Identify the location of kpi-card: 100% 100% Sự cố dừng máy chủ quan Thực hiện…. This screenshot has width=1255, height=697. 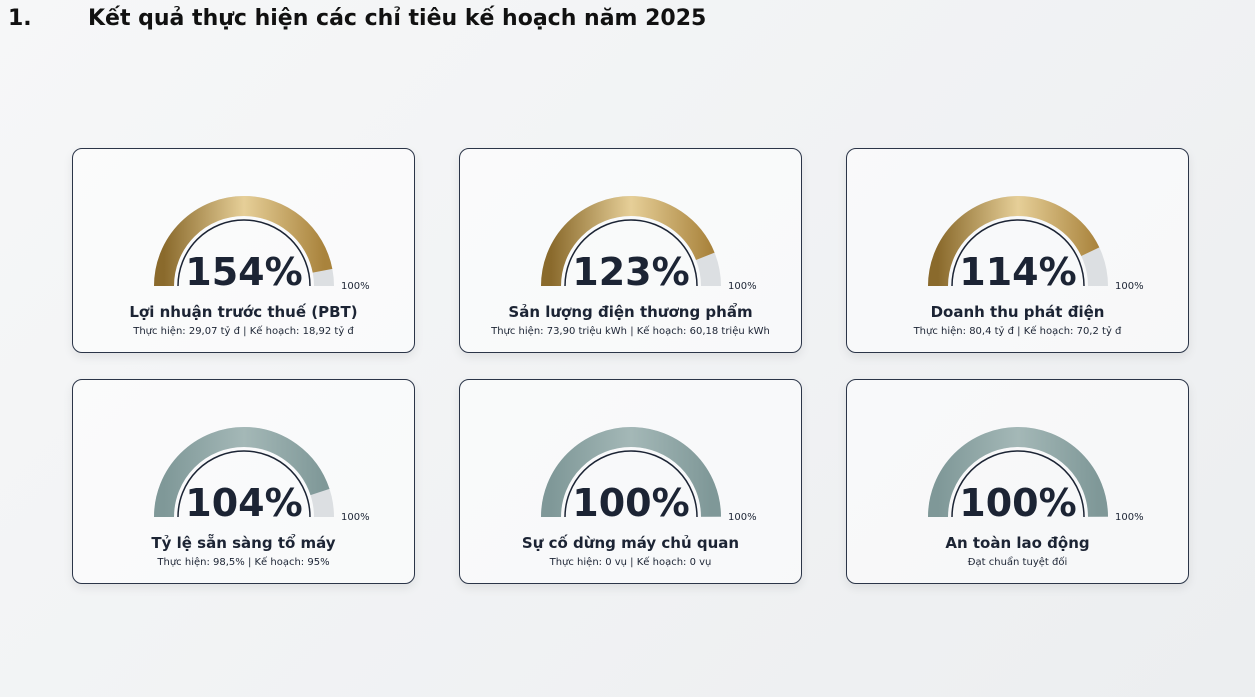
(630, 481).